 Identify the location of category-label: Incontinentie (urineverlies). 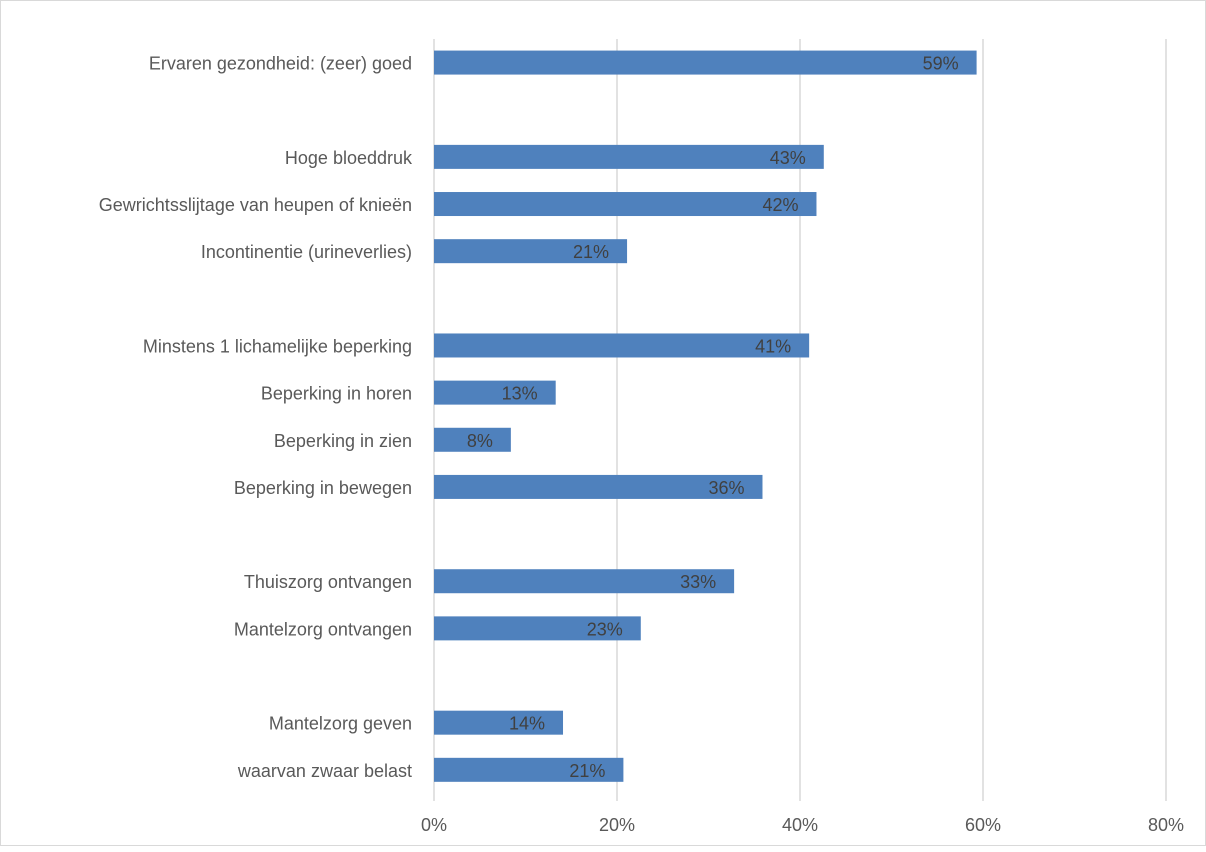
(306, 252).